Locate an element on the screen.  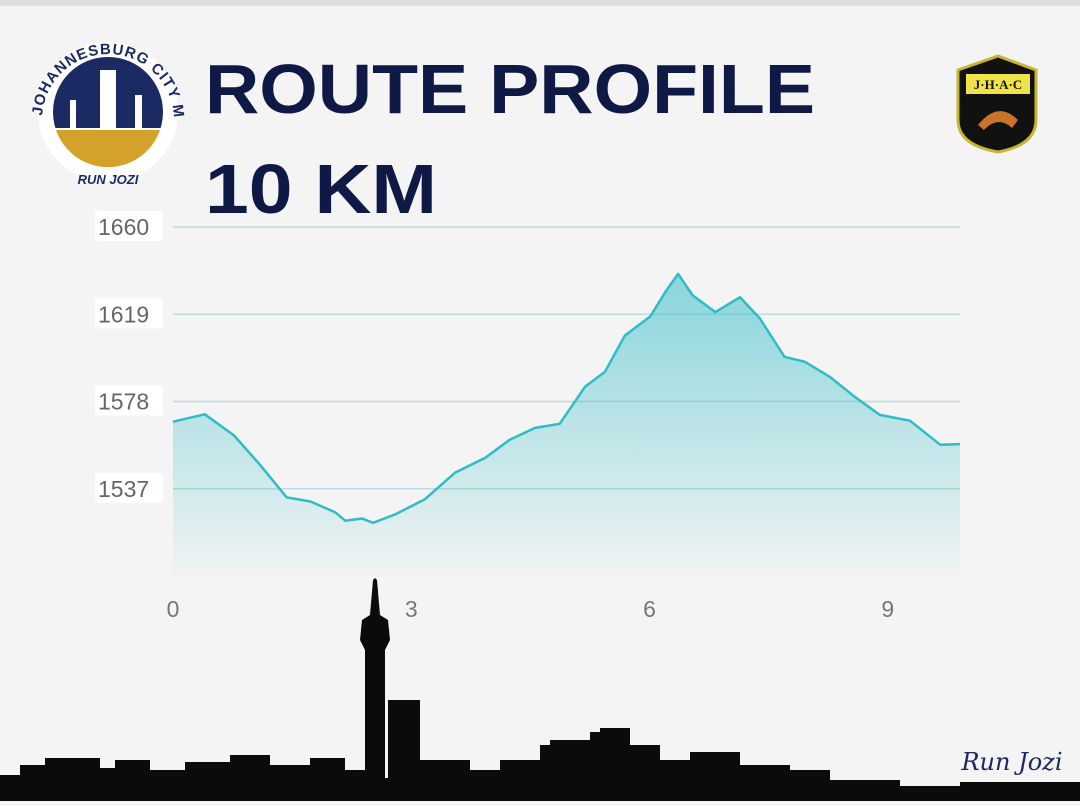
chart-subtitle: 10 KM is located at coordinates (321, 189).